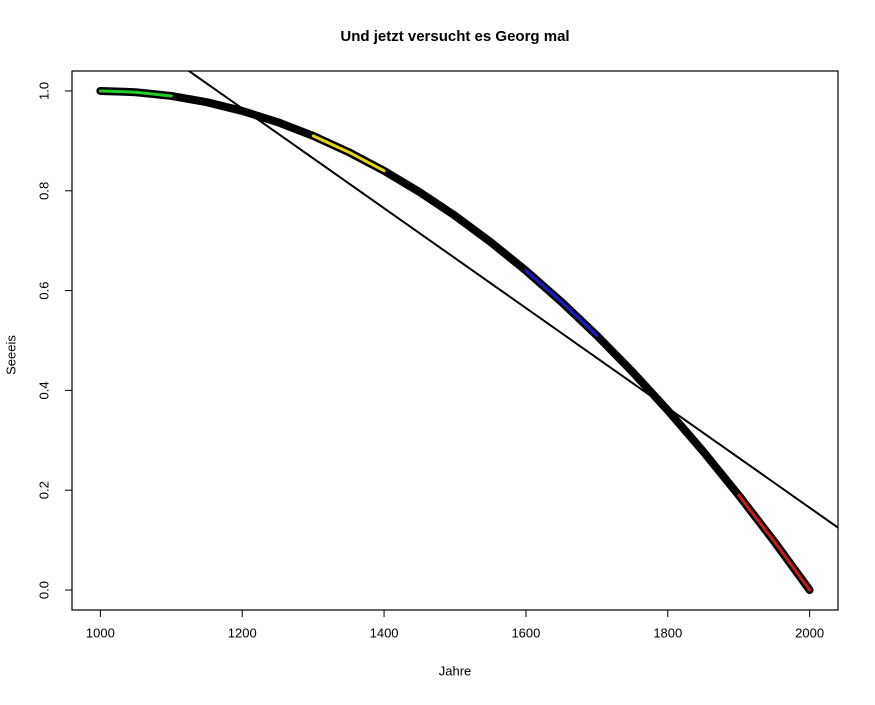 The image size is (875, 705). What do you see at coordinates (384, 632) in the screenshot?
I see `x-tick-label: 1400` at bounding box center [384, 632].